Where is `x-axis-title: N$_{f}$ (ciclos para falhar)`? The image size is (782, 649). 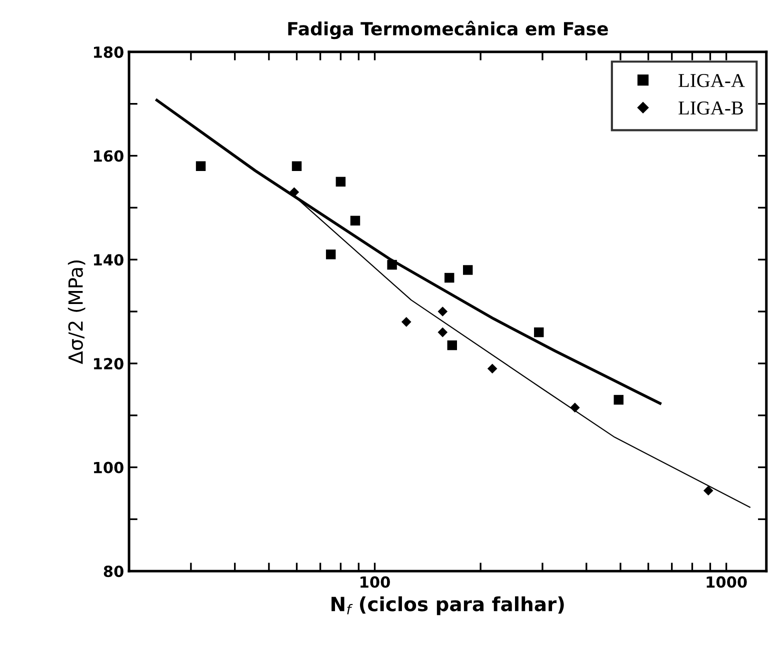
x-axis-title: N$_{f}$ (ciclos para falhar) is located at coordinates (448, 606).